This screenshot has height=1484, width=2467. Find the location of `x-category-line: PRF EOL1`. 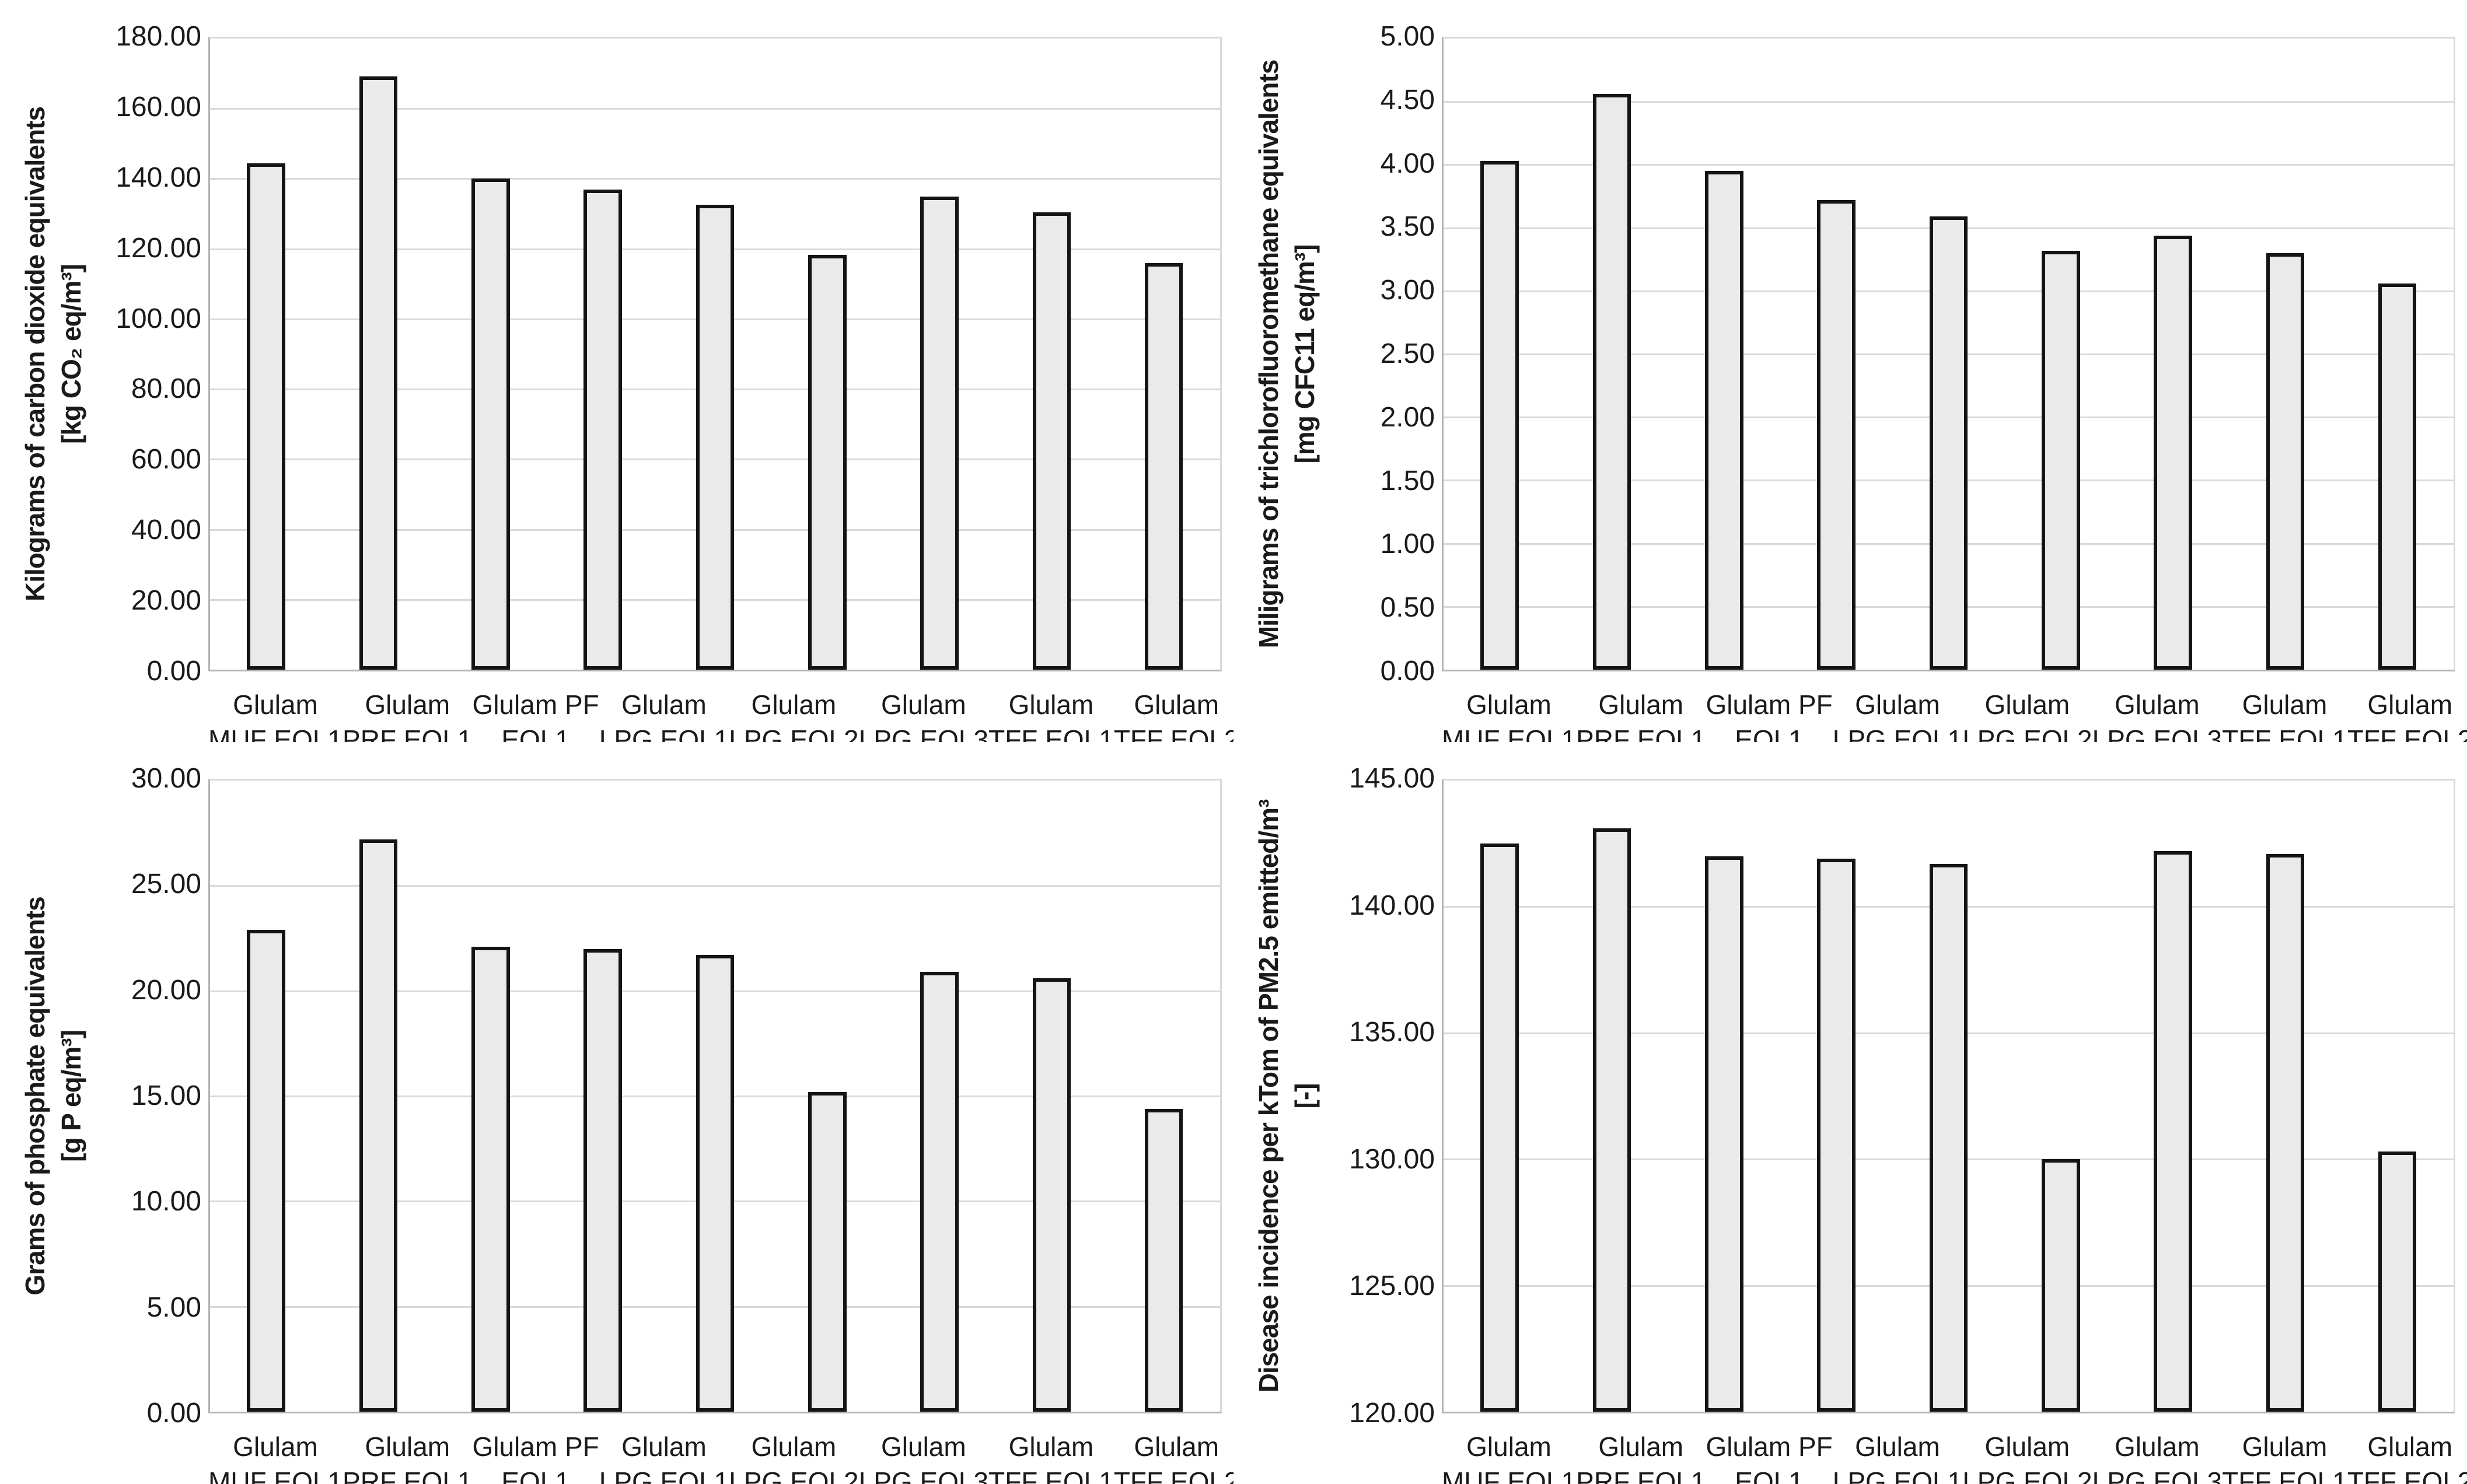

x-category-line: PRF EOL1 is located at coordinates (1641, 1475).